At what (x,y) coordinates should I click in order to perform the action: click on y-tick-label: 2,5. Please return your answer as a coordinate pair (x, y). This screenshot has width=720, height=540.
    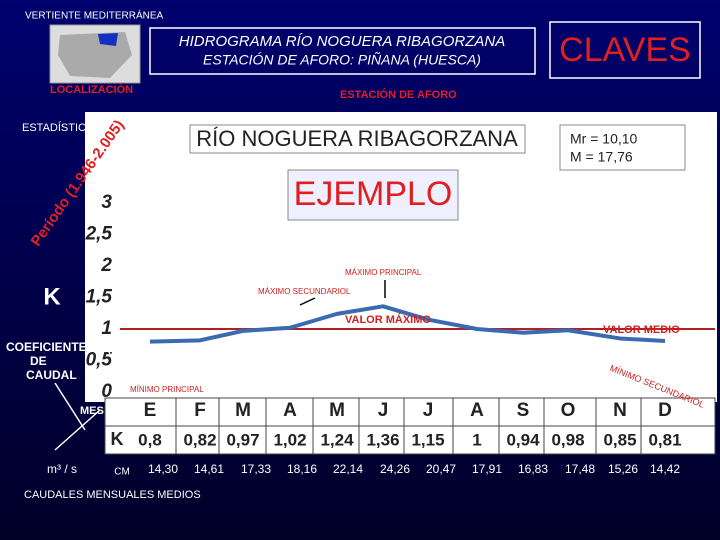
    Looking at the image, I should click on (99, 234).